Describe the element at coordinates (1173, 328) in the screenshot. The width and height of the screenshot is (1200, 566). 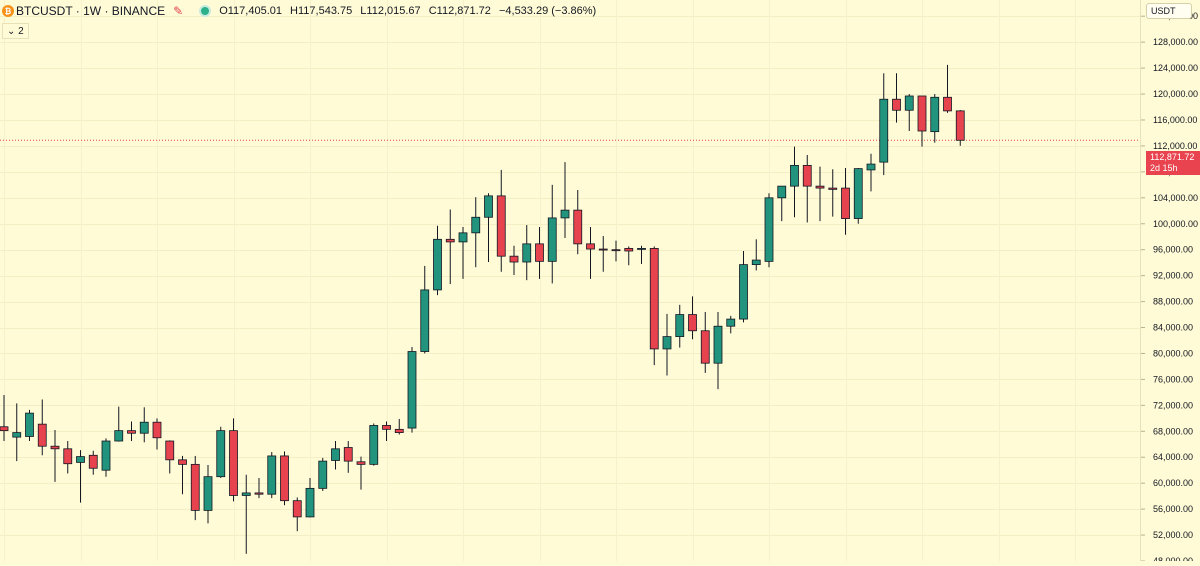
I see `price-tick-label: 84,000.00` at that location.